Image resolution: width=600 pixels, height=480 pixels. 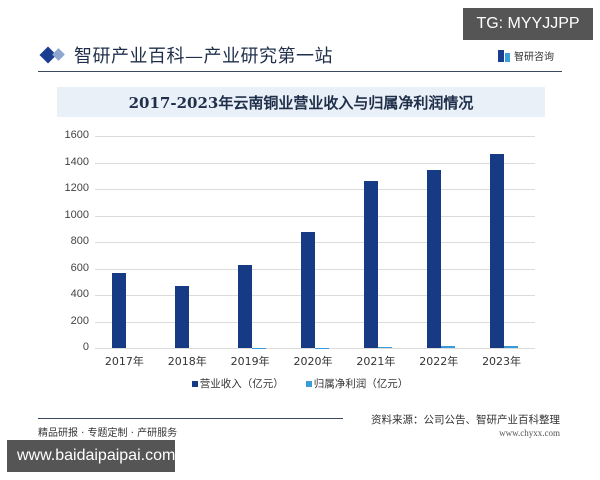 I want to click on brand-logo-icon, so click(x=504, y=55).